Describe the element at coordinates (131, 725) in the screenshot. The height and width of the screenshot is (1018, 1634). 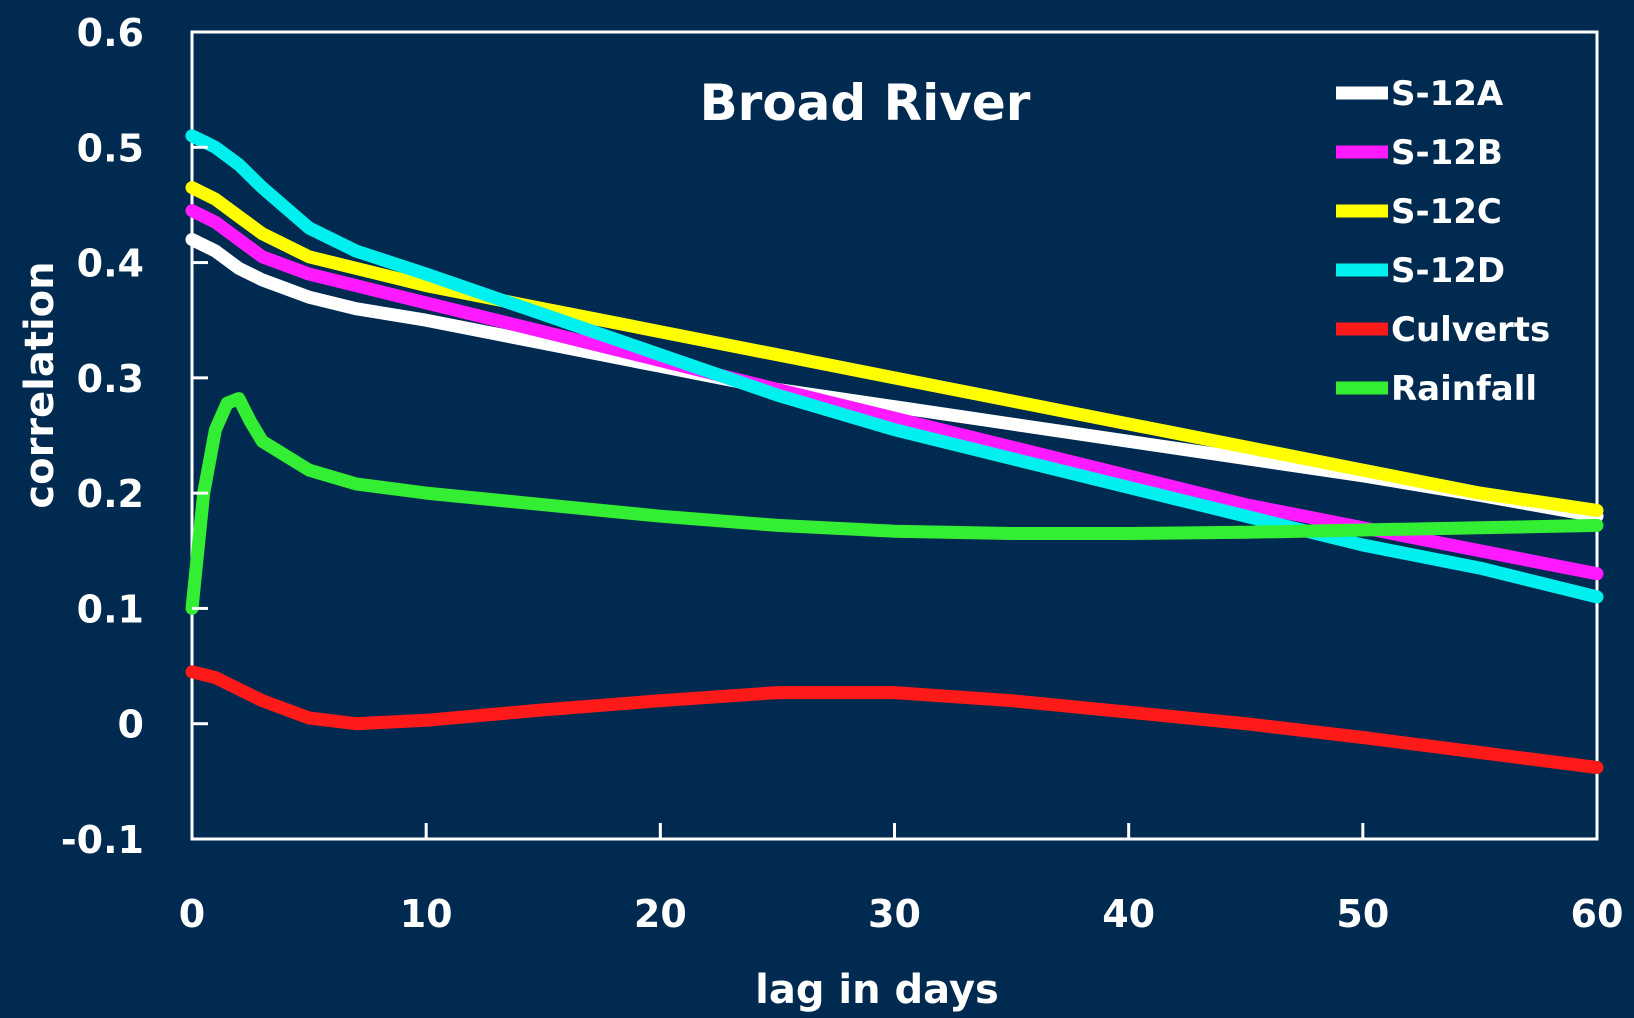
I see `y-tick-label: 0` at that location.